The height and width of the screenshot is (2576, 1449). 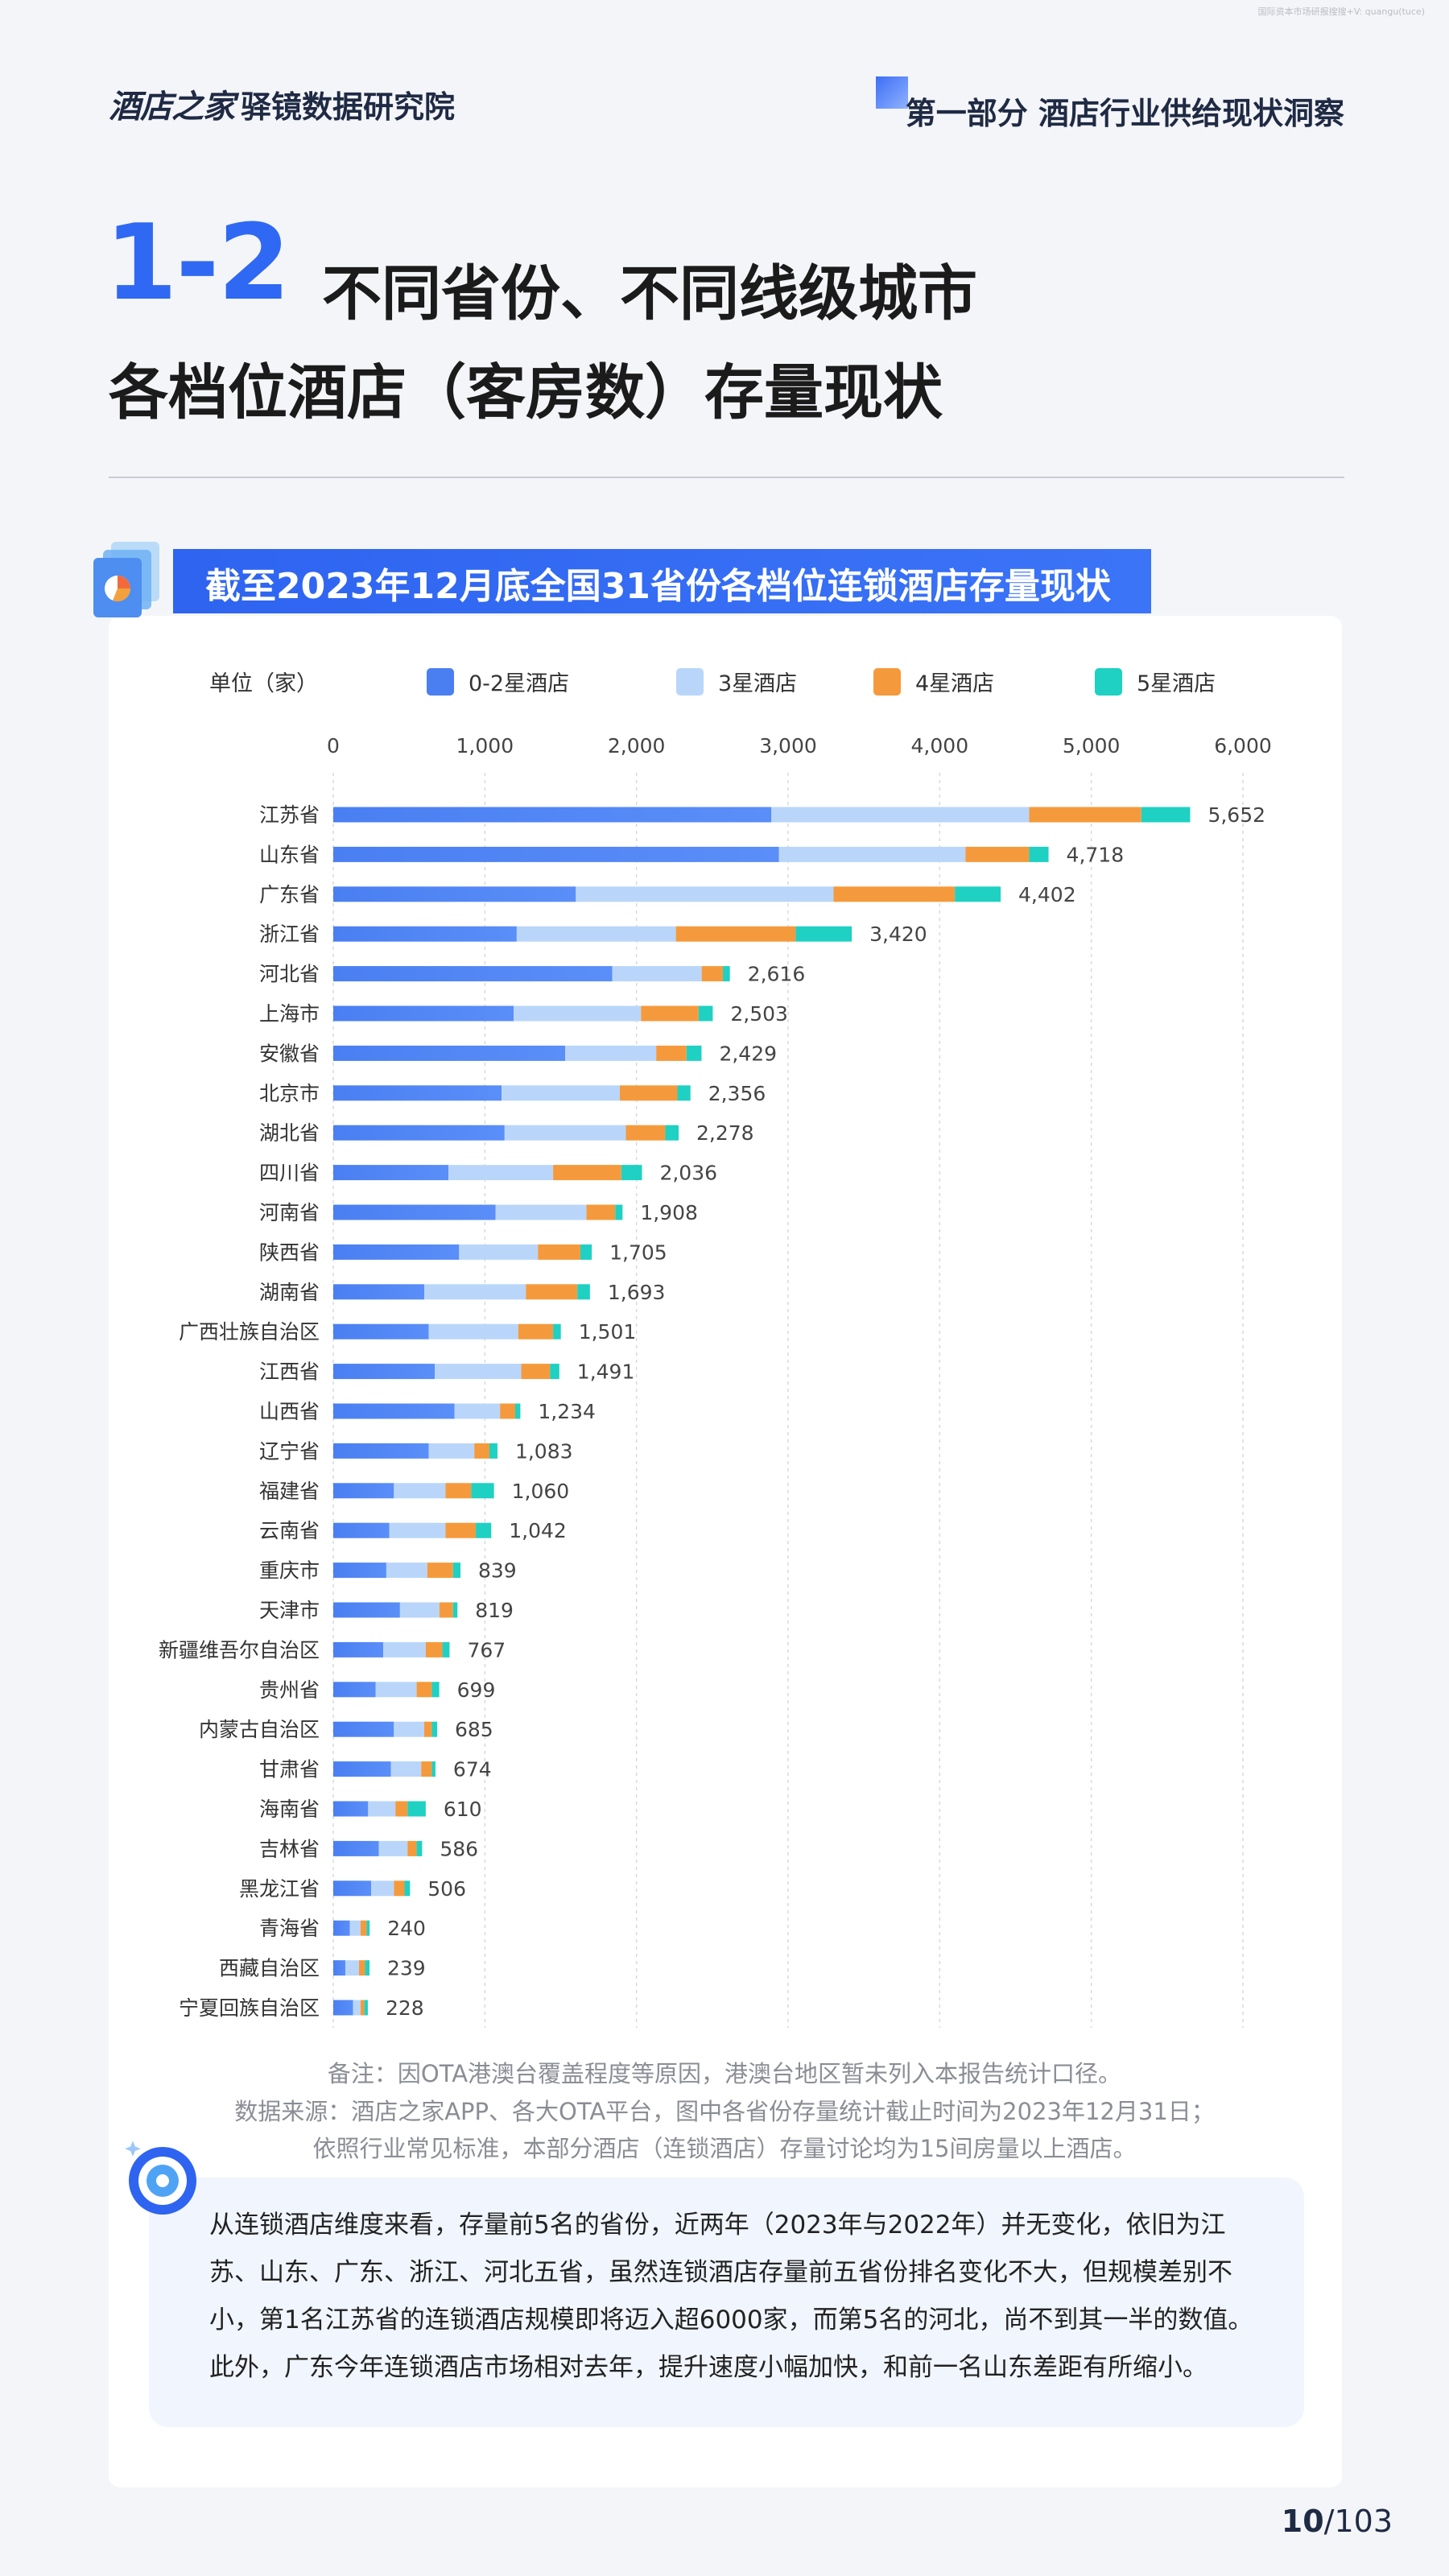 I want to click on total-label: 4,718, so click(x=1096, y=854).